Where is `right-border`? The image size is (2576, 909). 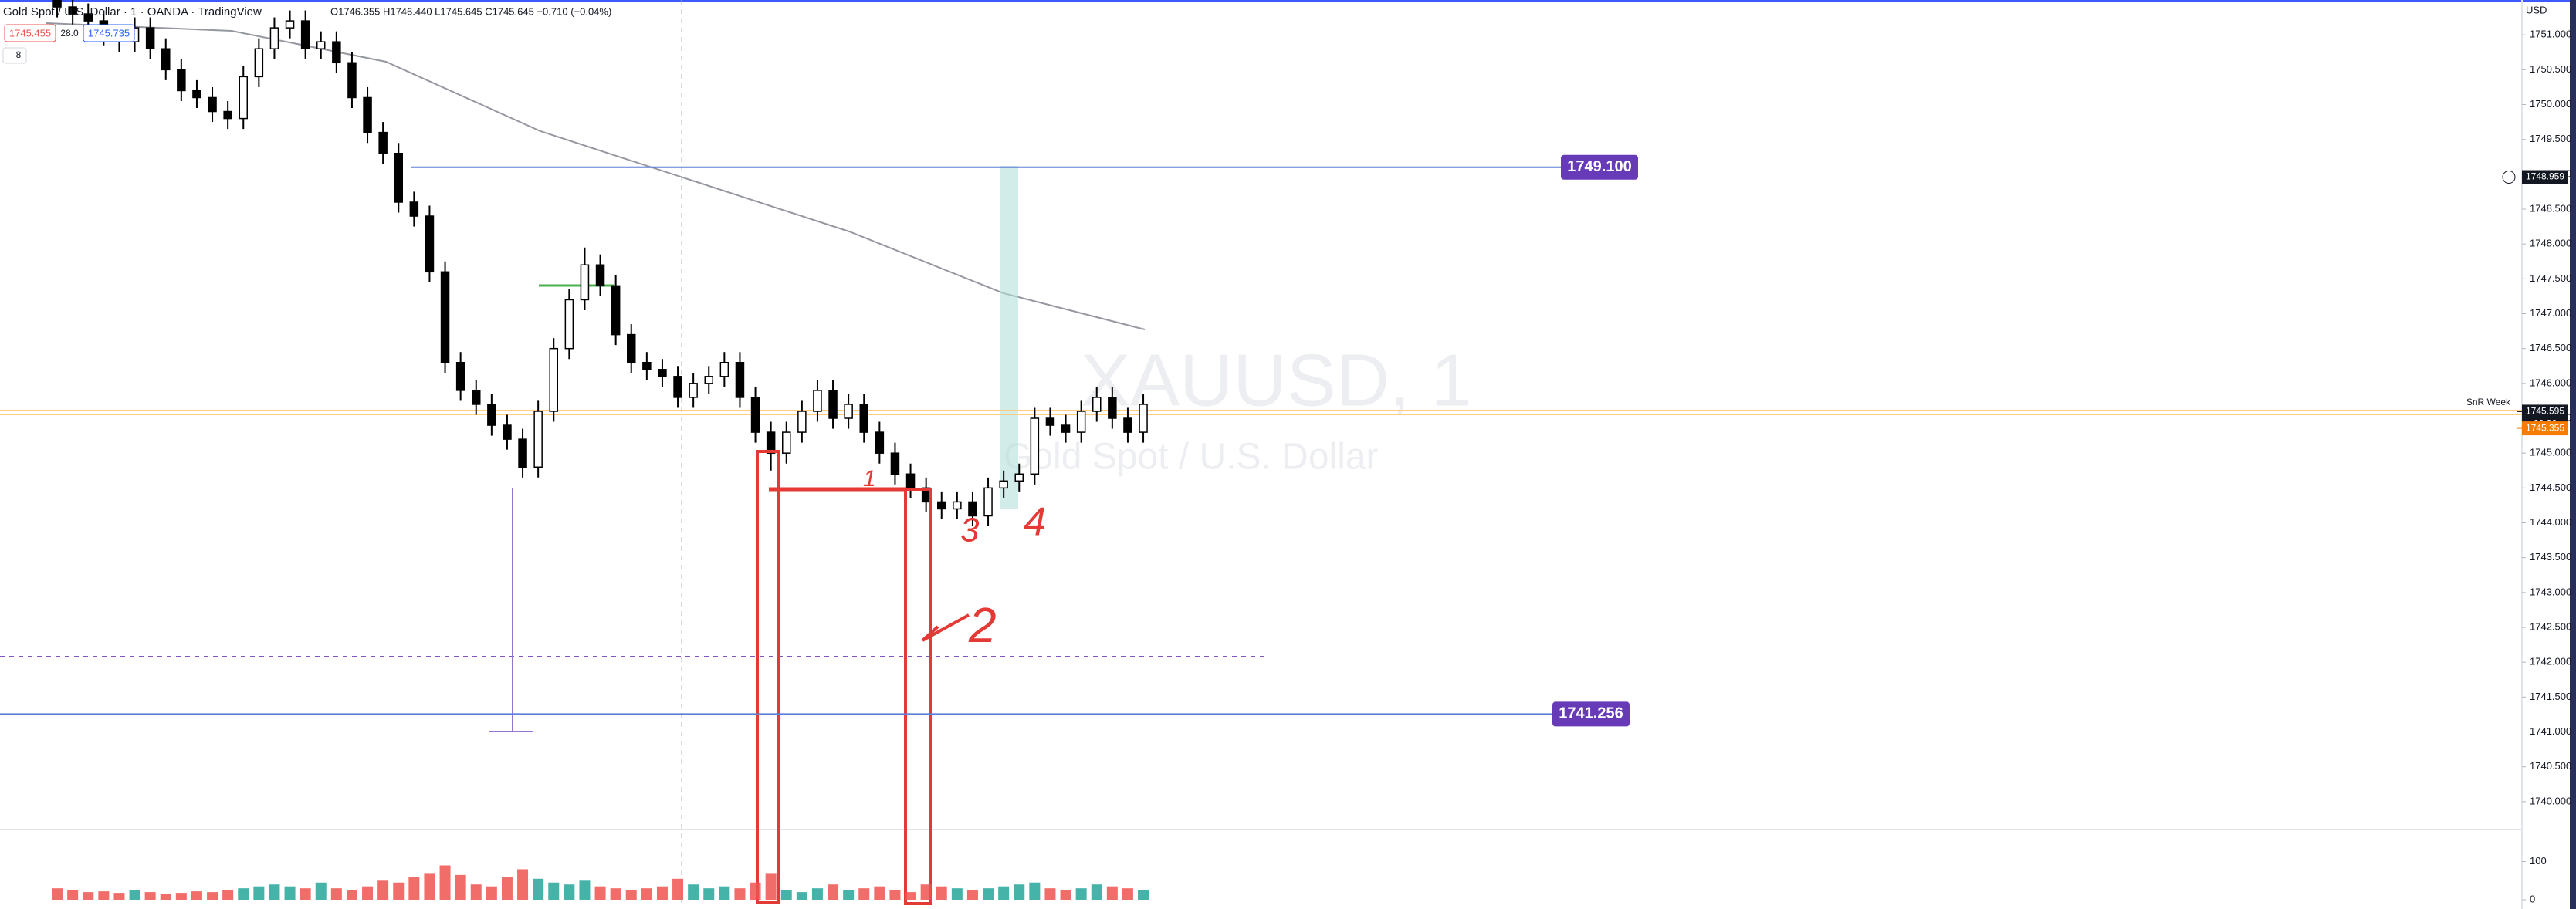 right-border is located at coordinates (2573, 454).